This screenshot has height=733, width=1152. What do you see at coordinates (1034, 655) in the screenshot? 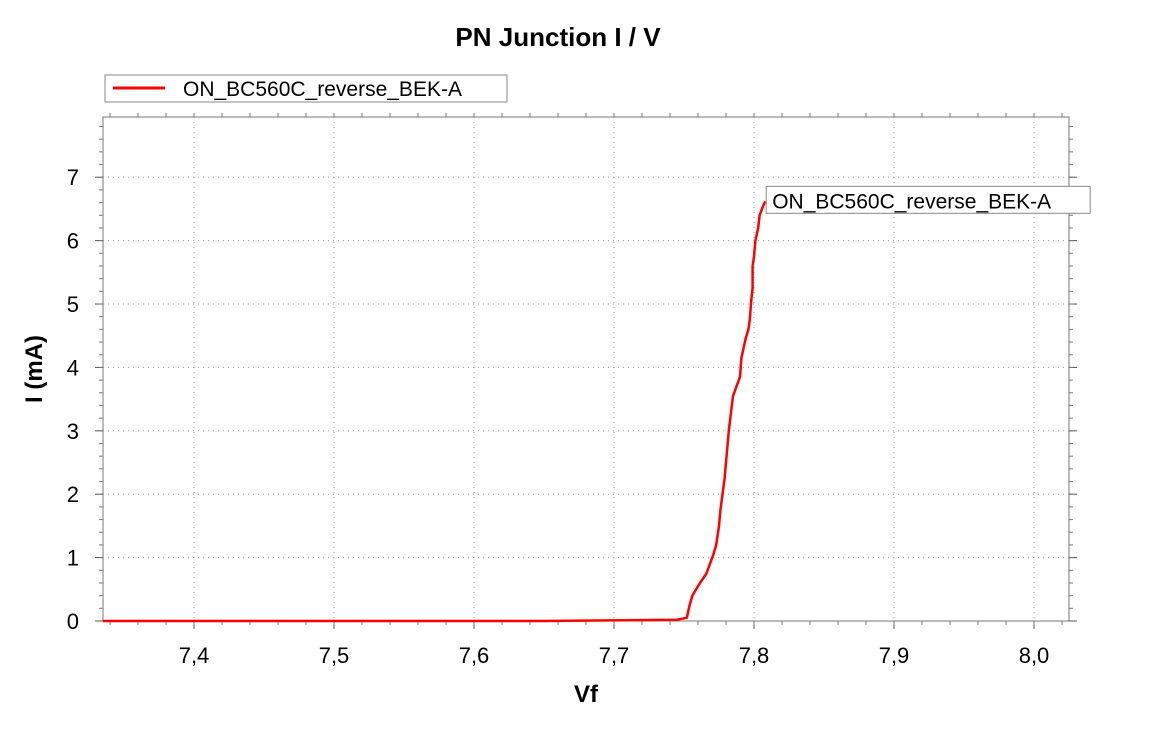
I see `x-tick-label: 8,0` at bounding box center [1034, 655].